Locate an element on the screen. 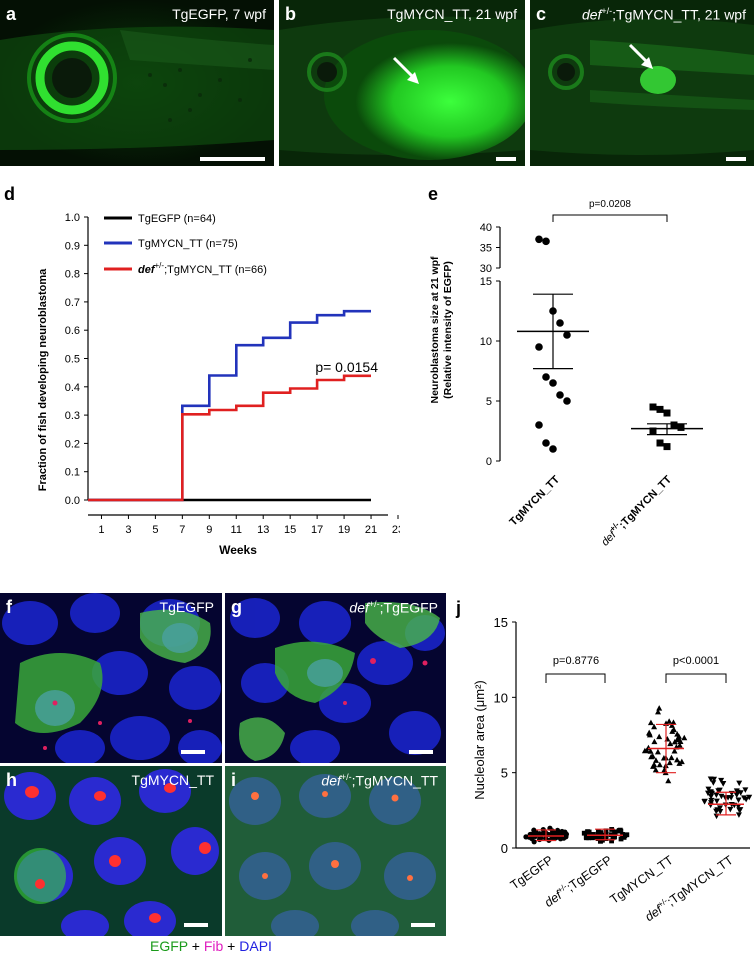 The height and width of the screenshot is (957, 754). chart-e-y-tick-label: 15 is located at coordinates (486, 282).